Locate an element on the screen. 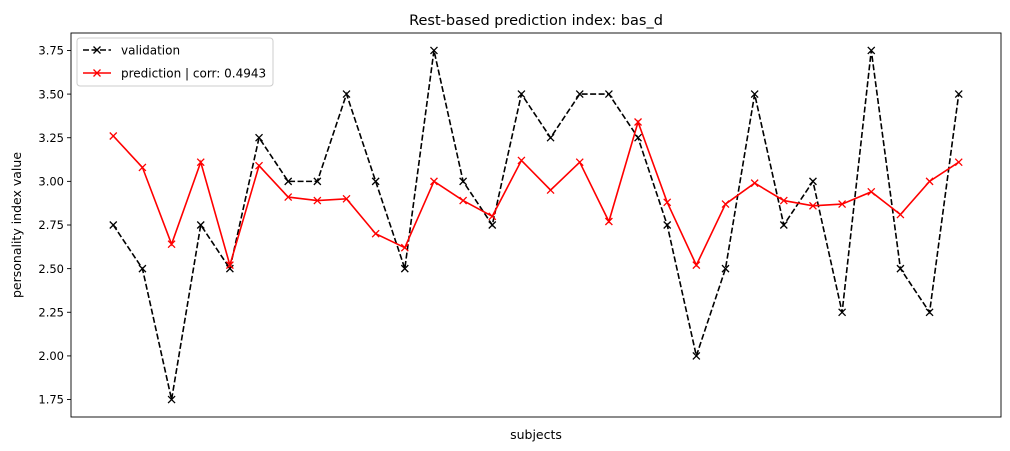 This screenshot has height=451, width=1010. y-tick-label: 1.75 is located at coordinates (51, 400).